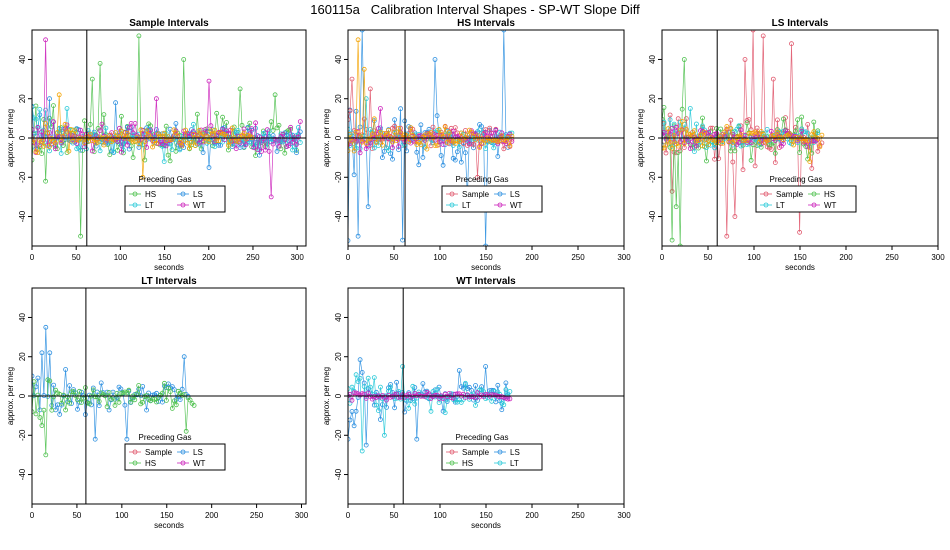  What do you see at coordinates (468, 452) in the screenshot?
I see `legend-entry-sample: Sample` at bounding box center [468, 452].